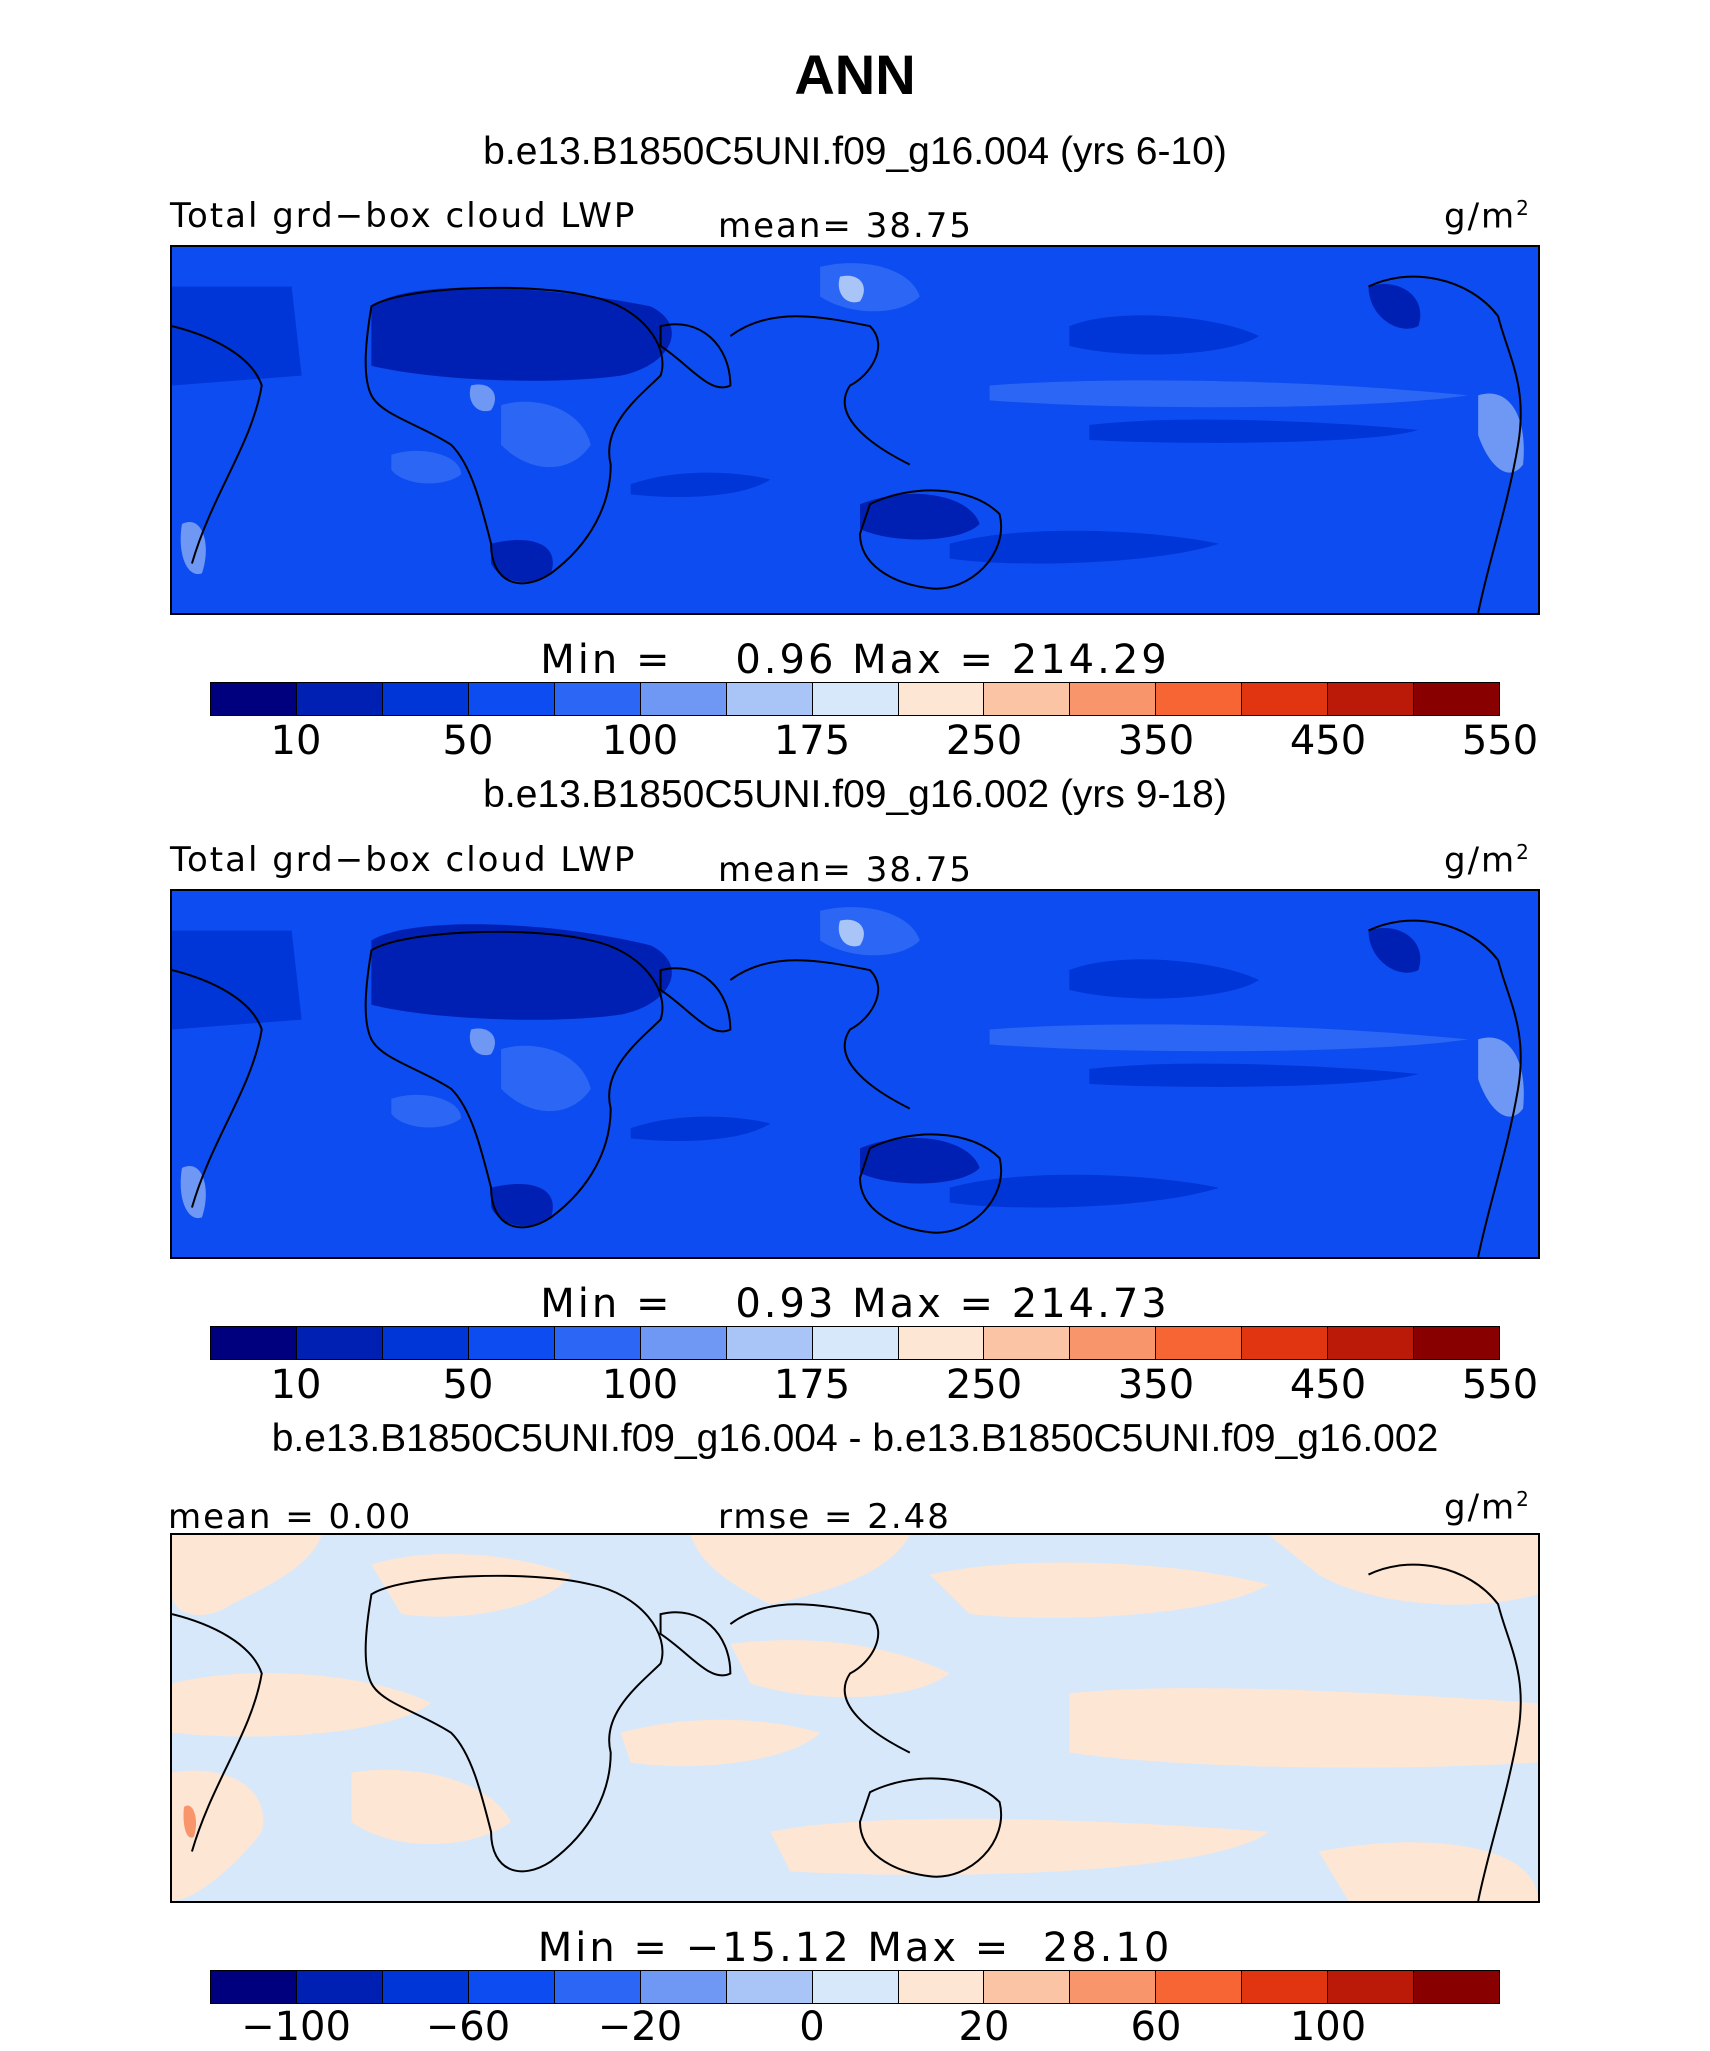  What do you see at coordinates (1487, 1507) in the screenshot?
I see `panel-3-units-label: g/m2` at bounding box center [1487, 1507].